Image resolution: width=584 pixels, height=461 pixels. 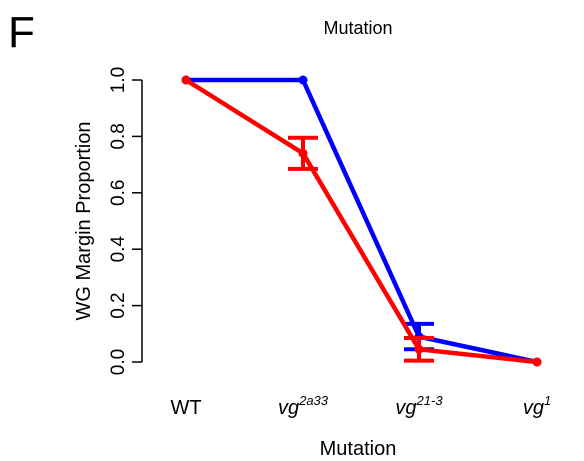 What do you see at coordinates (358, 449) in the screenshot?
I see `x-axis-label: Mutation` at bounding box center [358, 449].